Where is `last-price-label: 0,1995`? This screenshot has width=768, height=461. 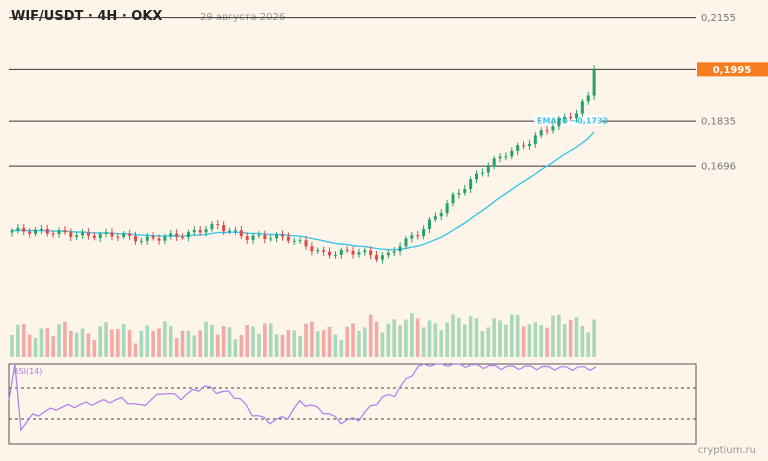 last-price-label: 0,1995 is located at coordinates (732, 70).